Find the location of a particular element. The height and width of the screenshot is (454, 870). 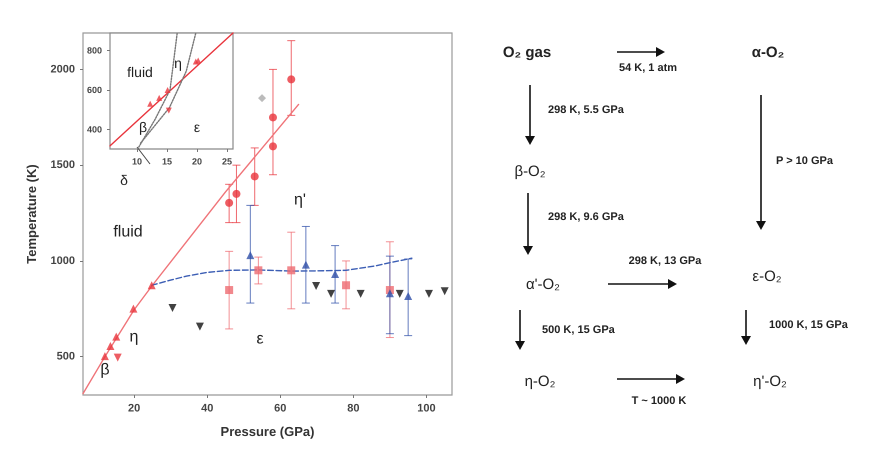

y-tick-label: 1500 is located at coordinates (62, 165).